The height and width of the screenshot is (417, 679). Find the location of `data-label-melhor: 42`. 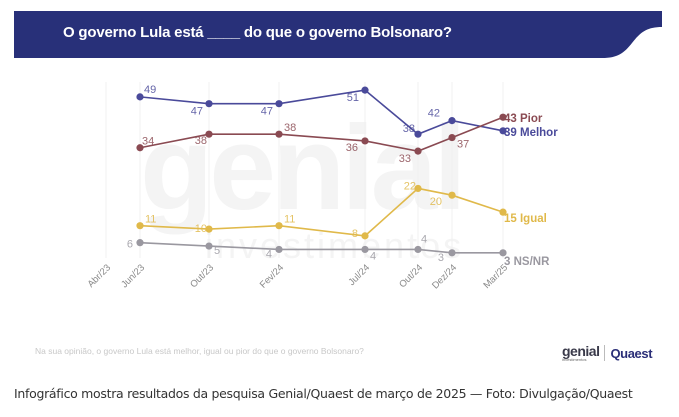

data-label-melhor: 42 is located at coordinates (434, 114).